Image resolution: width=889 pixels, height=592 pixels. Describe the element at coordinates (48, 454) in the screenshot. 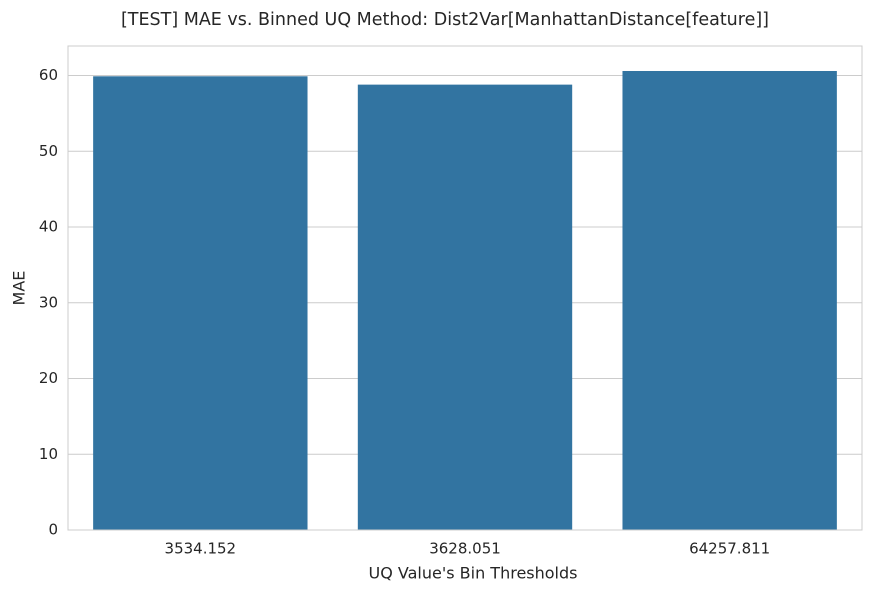

I see `y-tick-label: 10` at that location.